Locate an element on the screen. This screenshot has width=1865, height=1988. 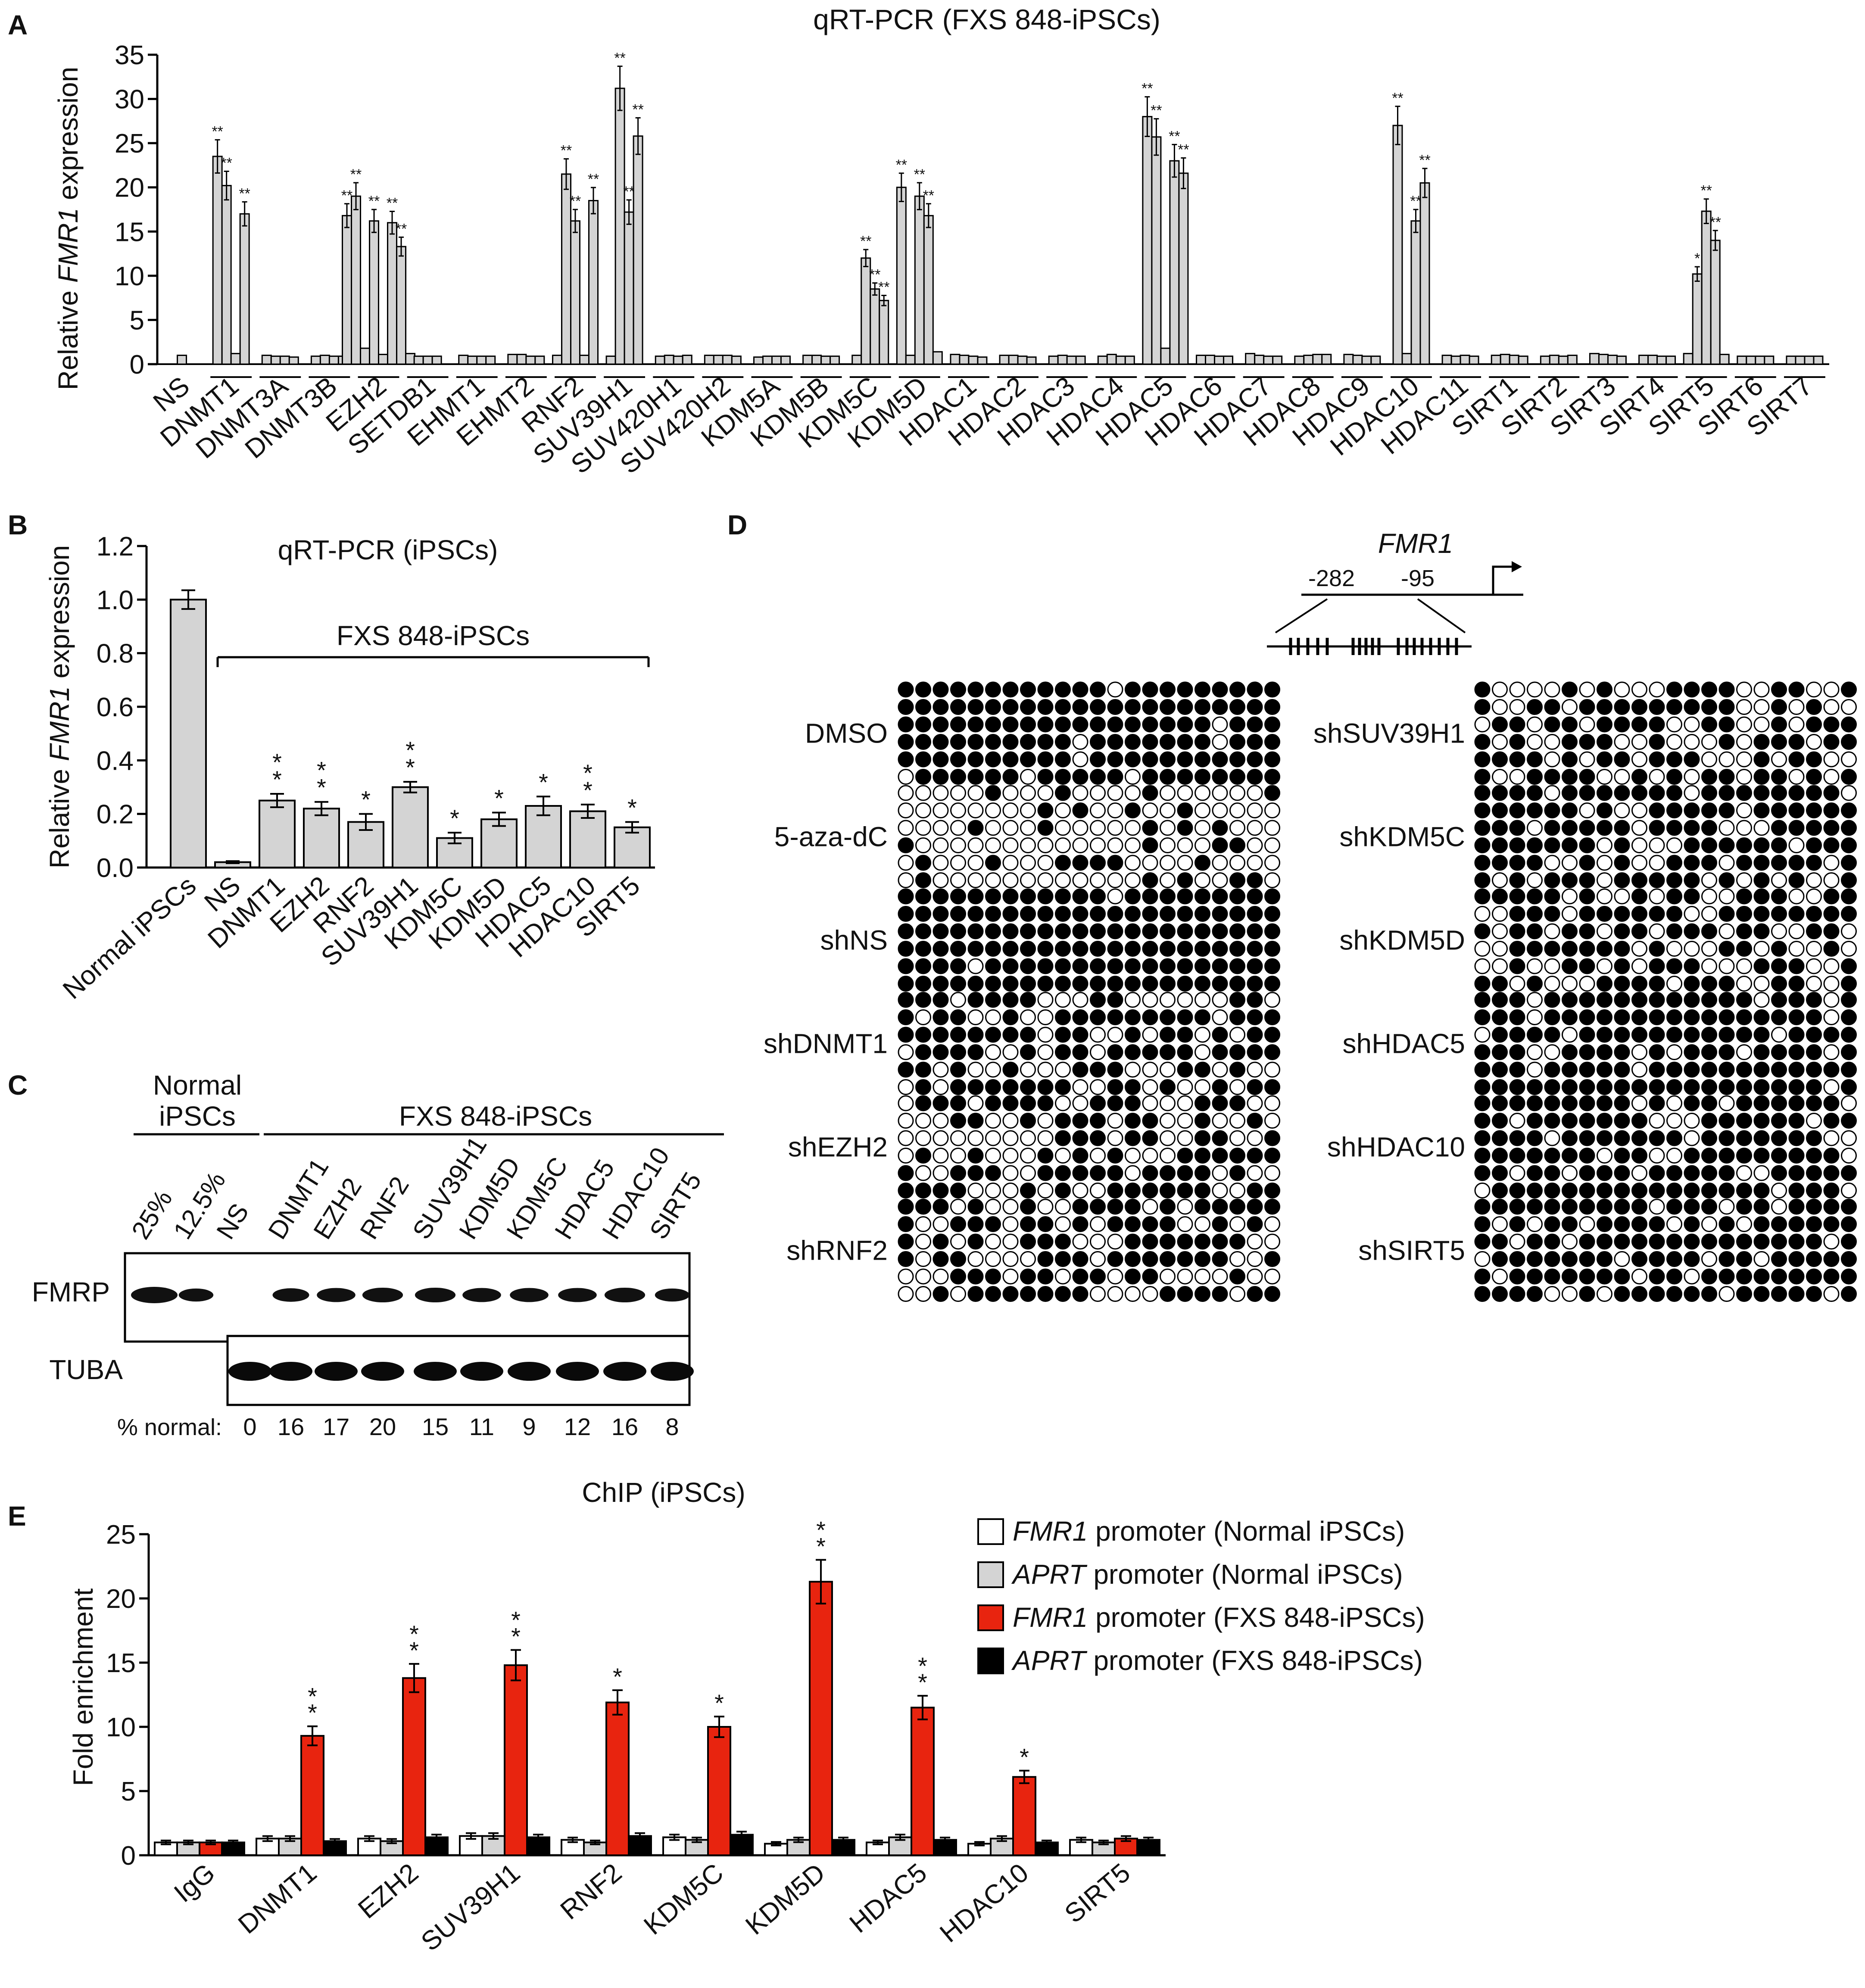
panel-b-error-bar is located at coordinates (366, 822).